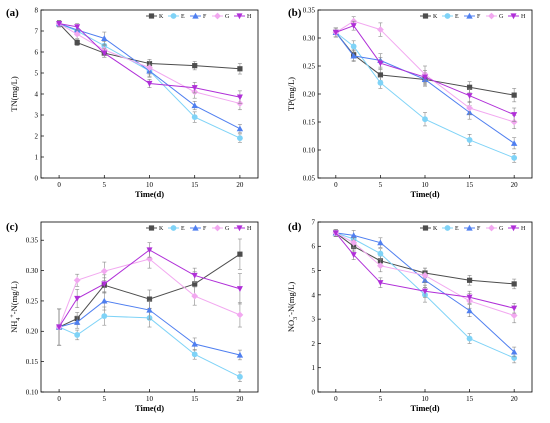  What do you see at coordinates (239, 16) in the screenshot?
I see `legend-marker-H` at bounding box center [239, 16].